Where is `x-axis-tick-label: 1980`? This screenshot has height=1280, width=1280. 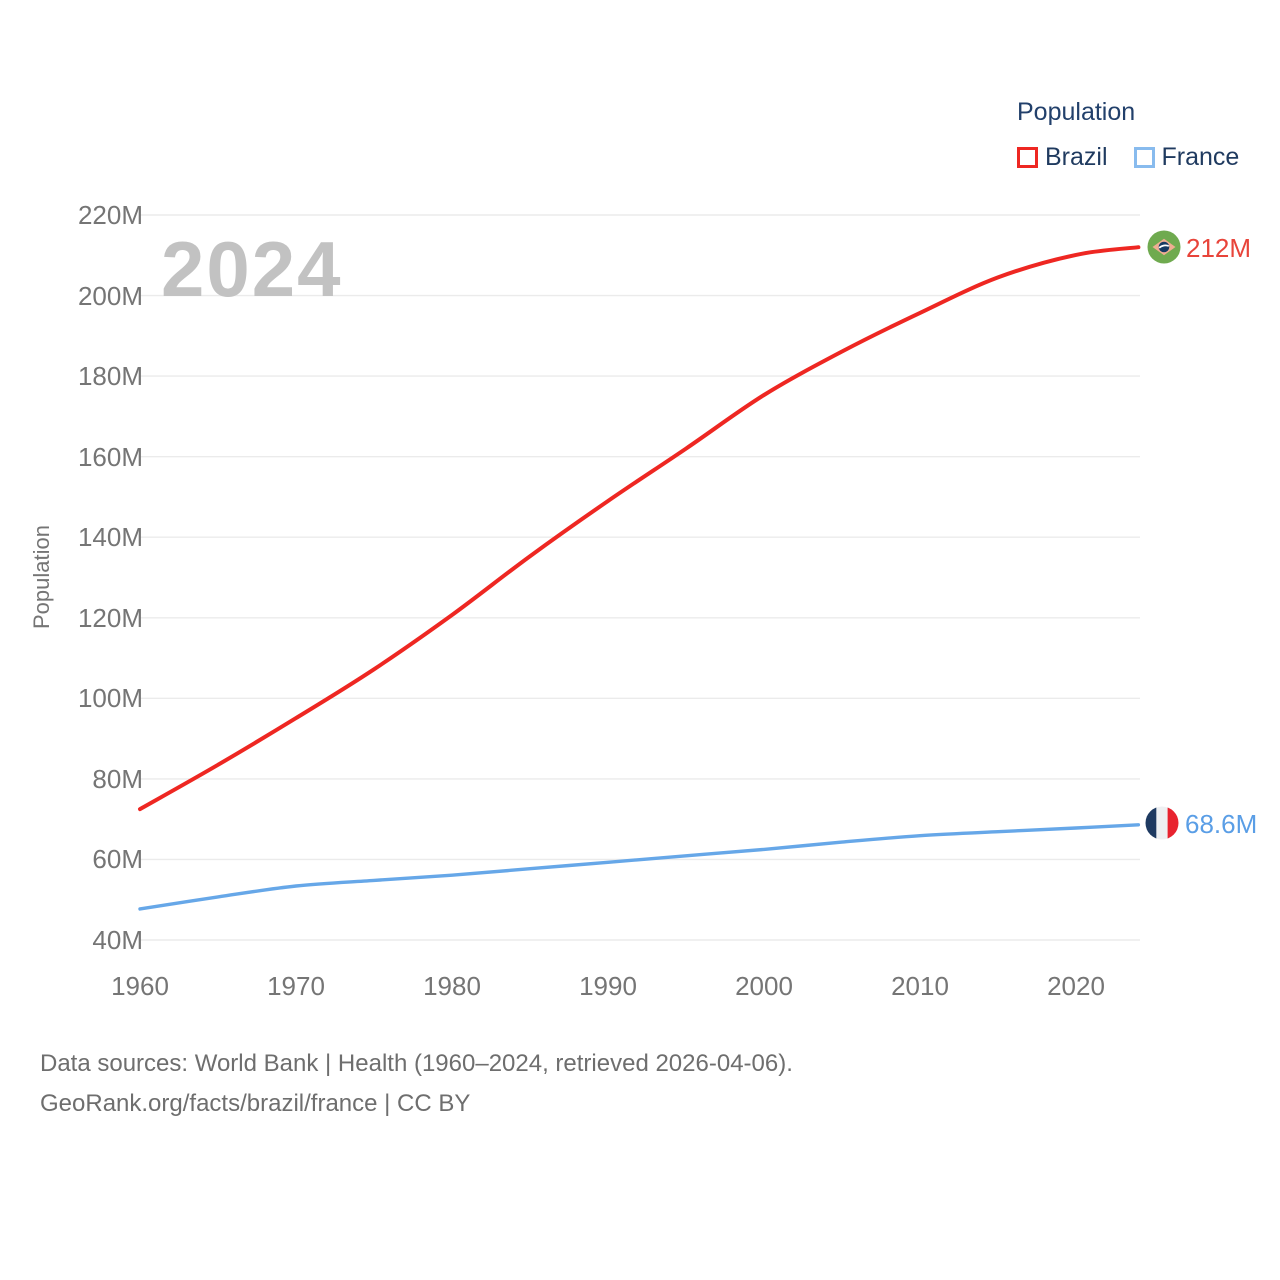 x-axis-tick-label: 1980 is located at coordinates (452, 986).